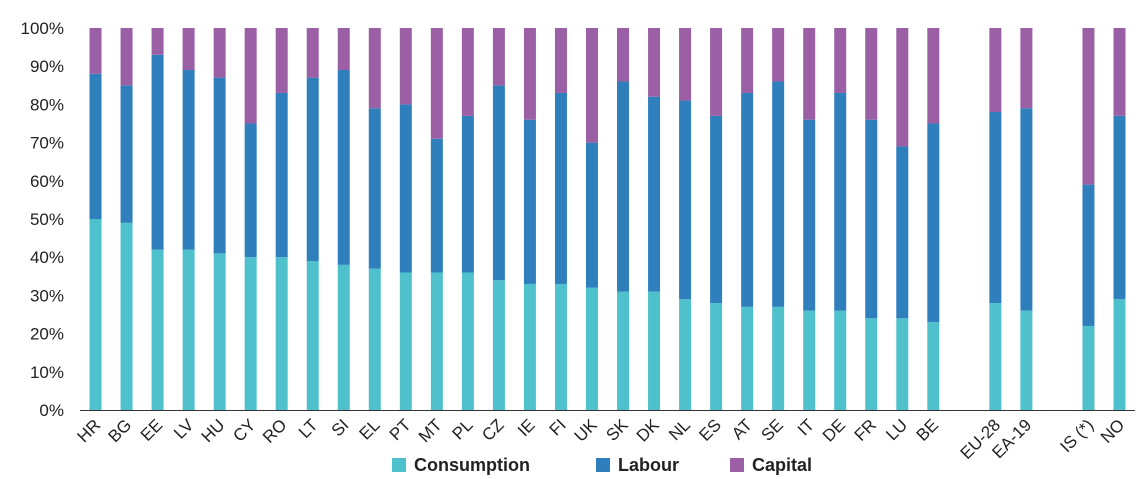 The image size is (1140, 479). Describe the element at coordinates (184, 429) in the screenshot. I see `x-category-label: LV` at that location.